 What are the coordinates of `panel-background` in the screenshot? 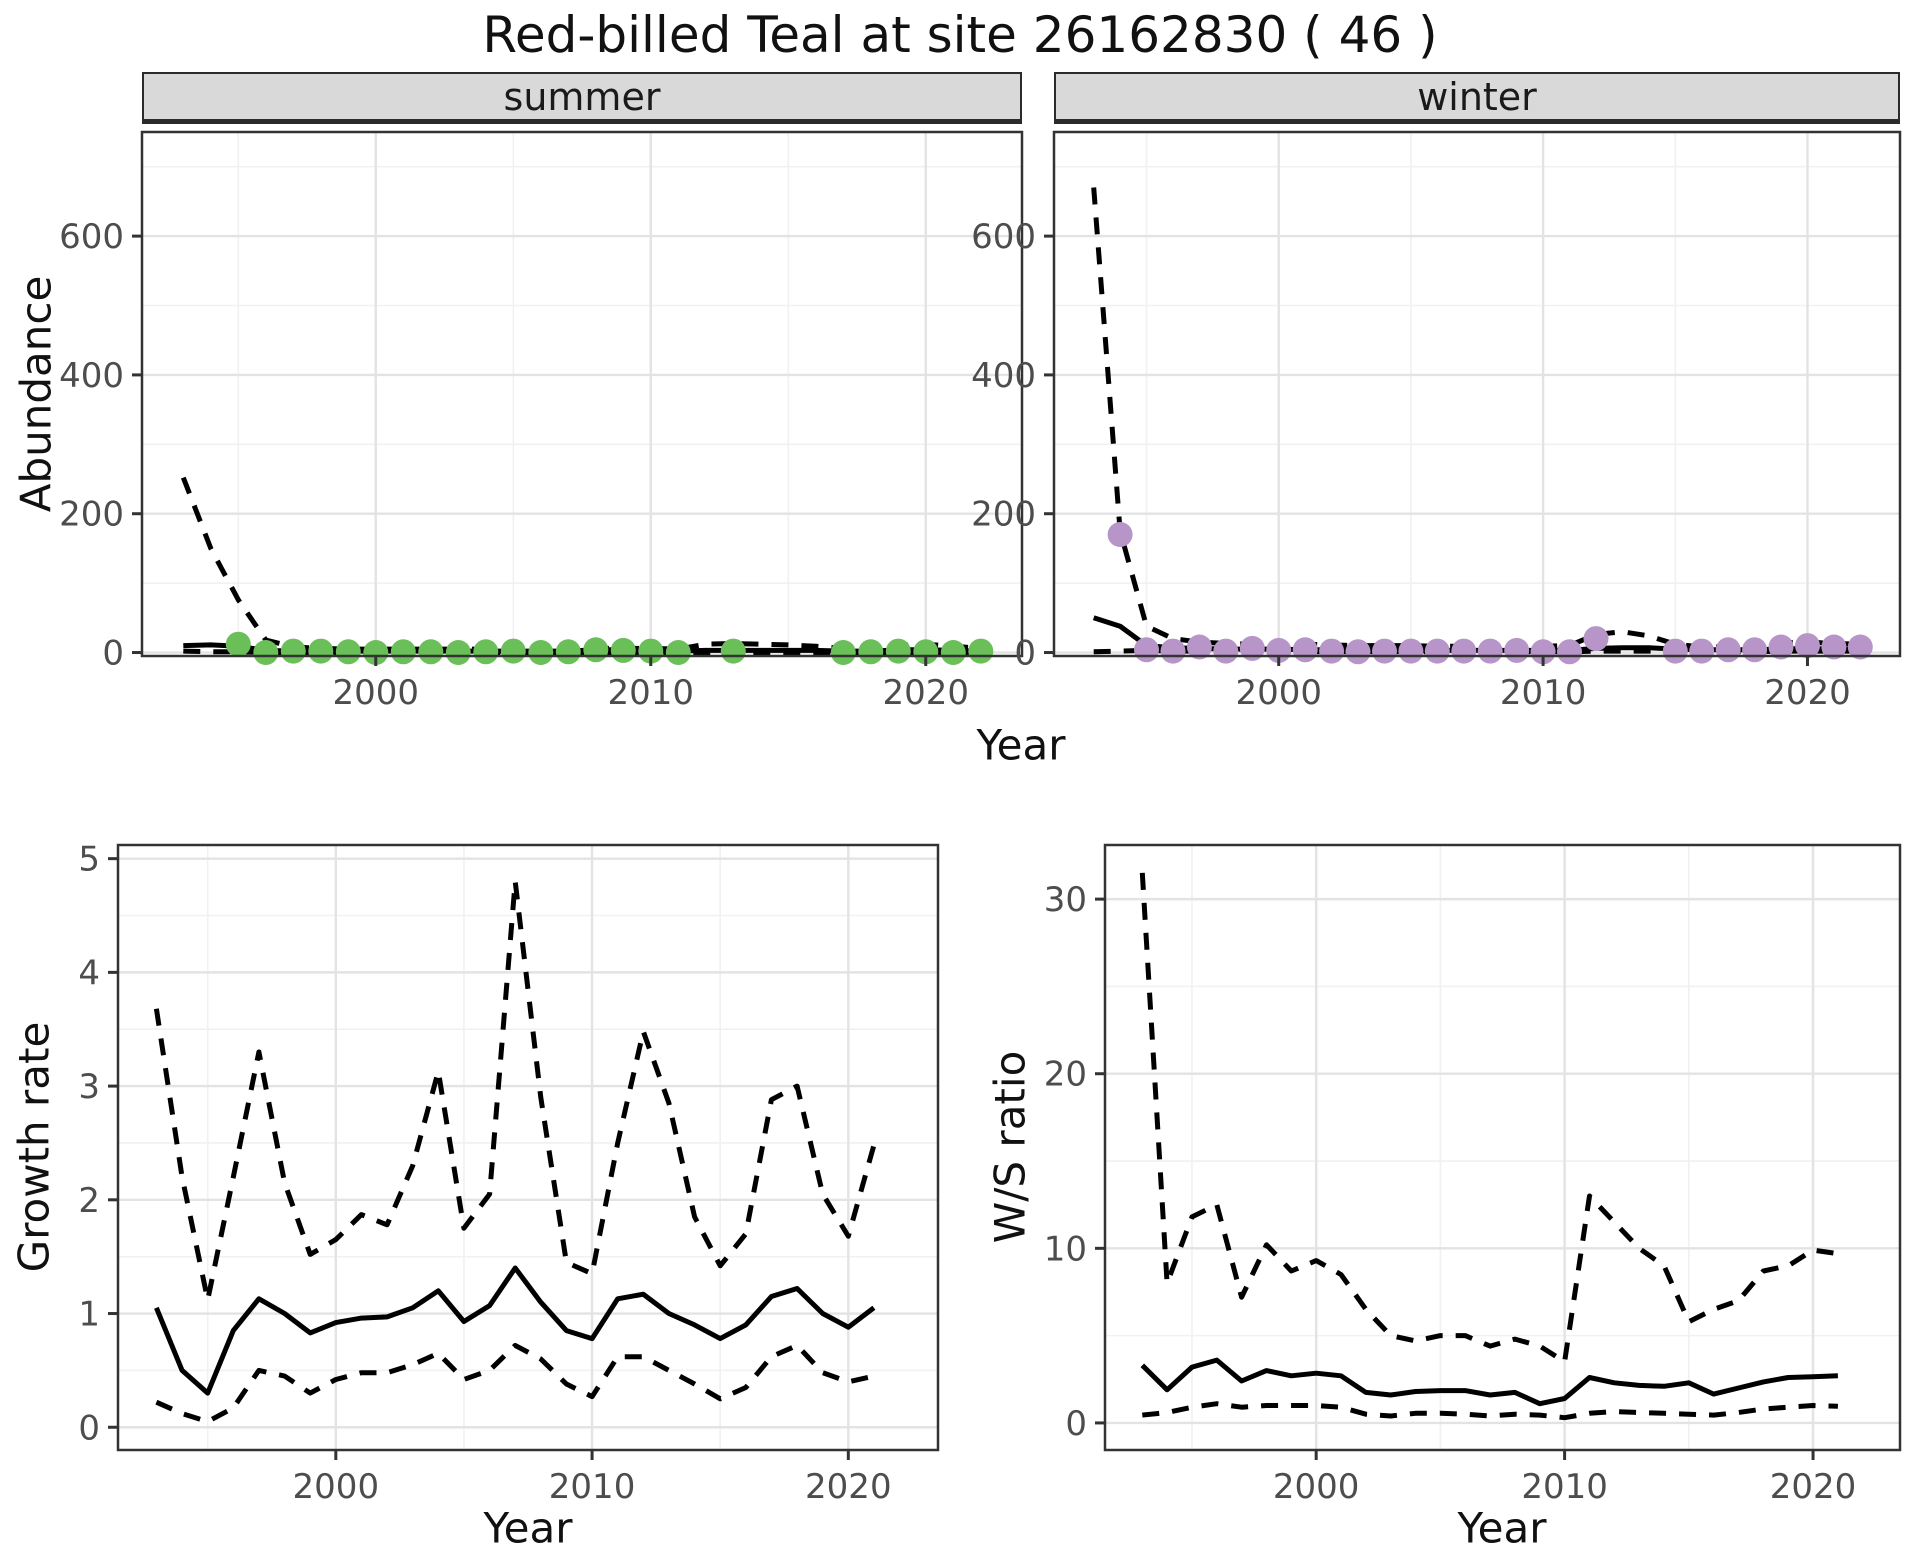 It's located at (1477, 394).